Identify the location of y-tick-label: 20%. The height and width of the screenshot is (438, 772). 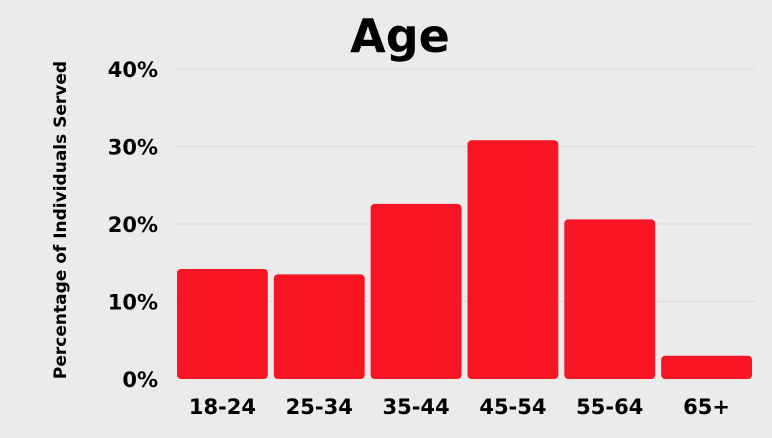
(133, 225).